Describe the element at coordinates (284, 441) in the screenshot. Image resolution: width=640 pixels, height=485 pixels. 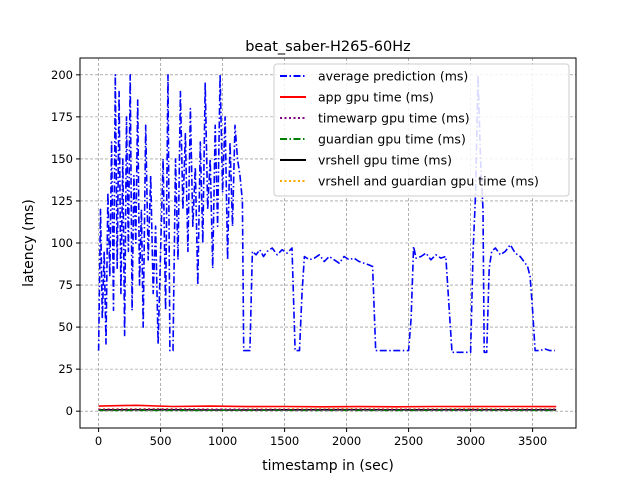
I see `x-tick-label: 1500` at that location.